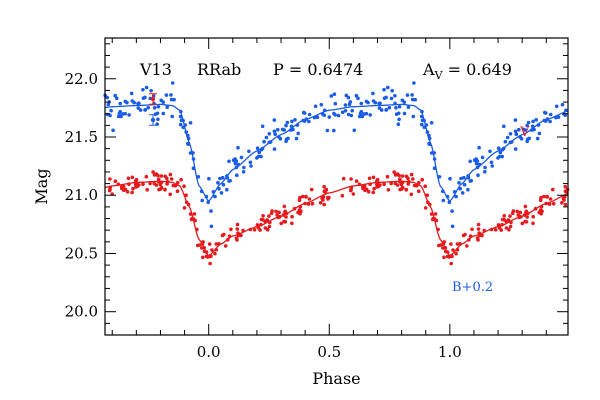  Describe the element at coordinates (477, 69) in the screenshot. I see `amplitude-value: = 0.649` at that location.